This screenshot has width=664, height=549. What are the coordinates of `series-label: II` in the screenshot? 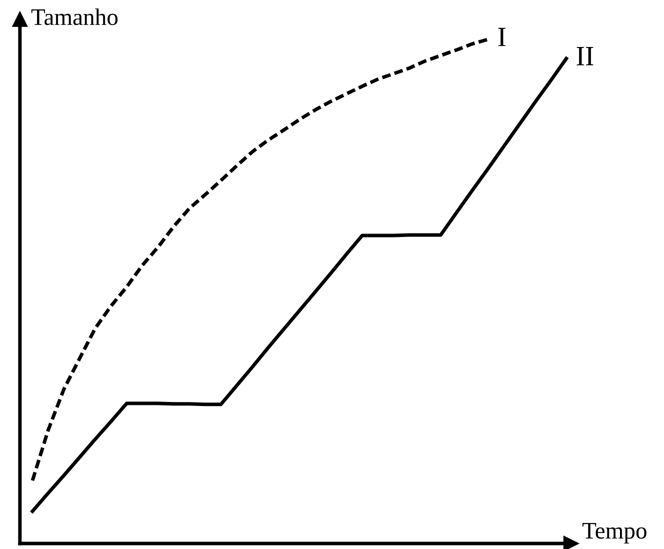 It's located at (585, 56).